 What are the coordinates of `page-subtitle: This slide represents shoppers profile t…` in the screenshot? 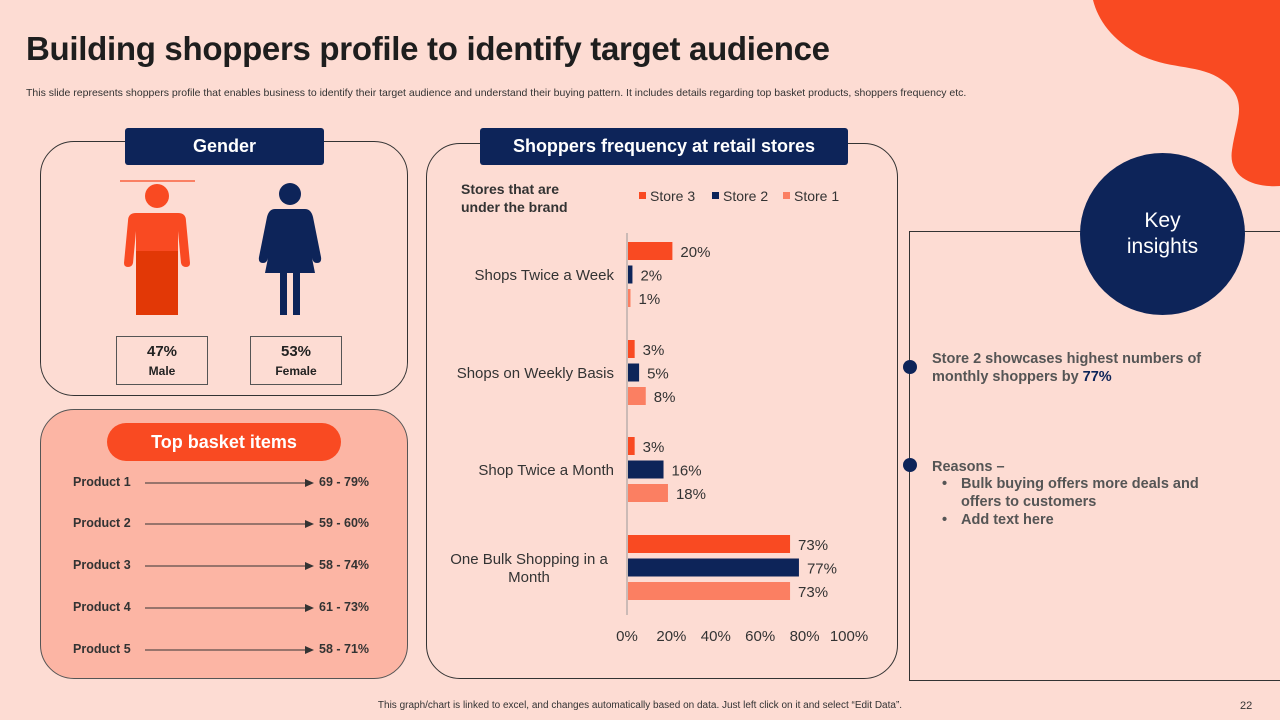 It's located at (496, 93).